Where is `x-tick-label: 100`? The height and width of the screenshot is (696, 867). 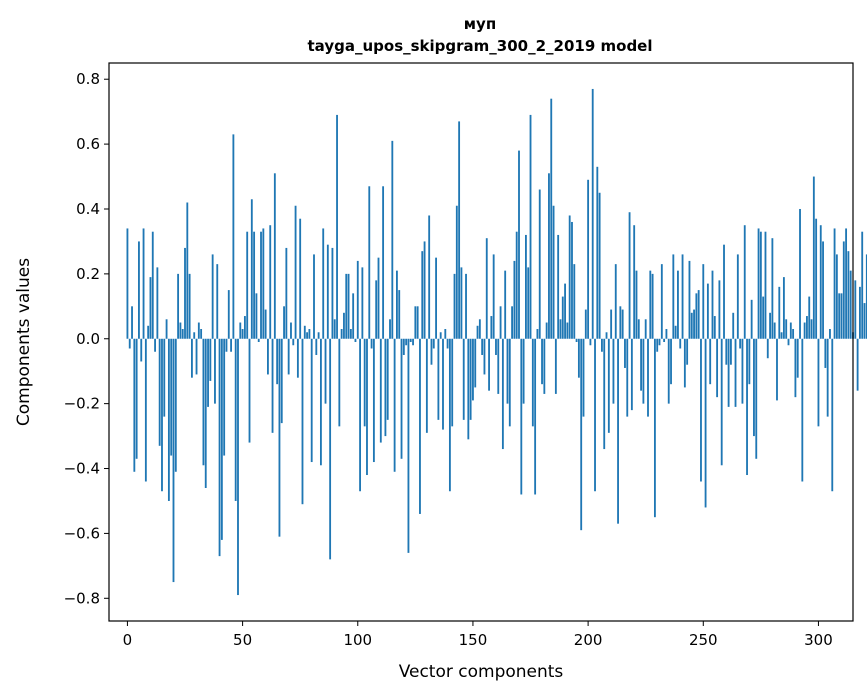
x-tick-label: 100 is located at coordinates (357, 640).